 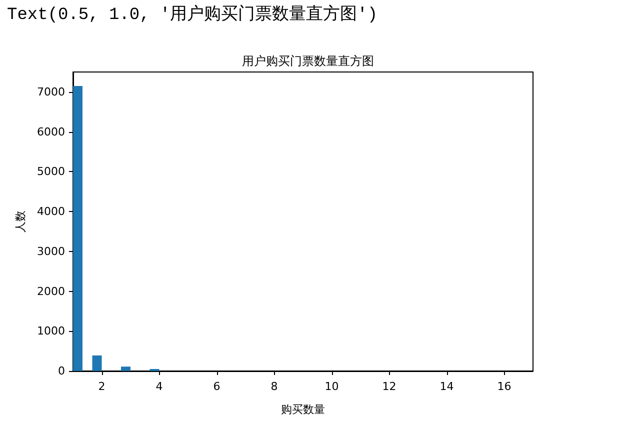 What do you see at coordinates (274, 386) in the screenshot?
I see `x-tick-label: 8` at bounding box center [274, 386].